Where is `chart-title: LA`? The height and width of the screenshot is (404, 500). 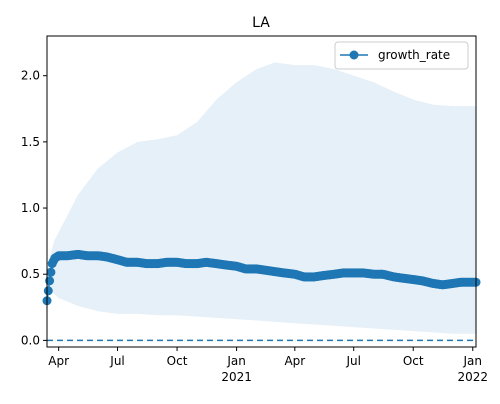
chart-title: LA is located at coordinates (261, 23).